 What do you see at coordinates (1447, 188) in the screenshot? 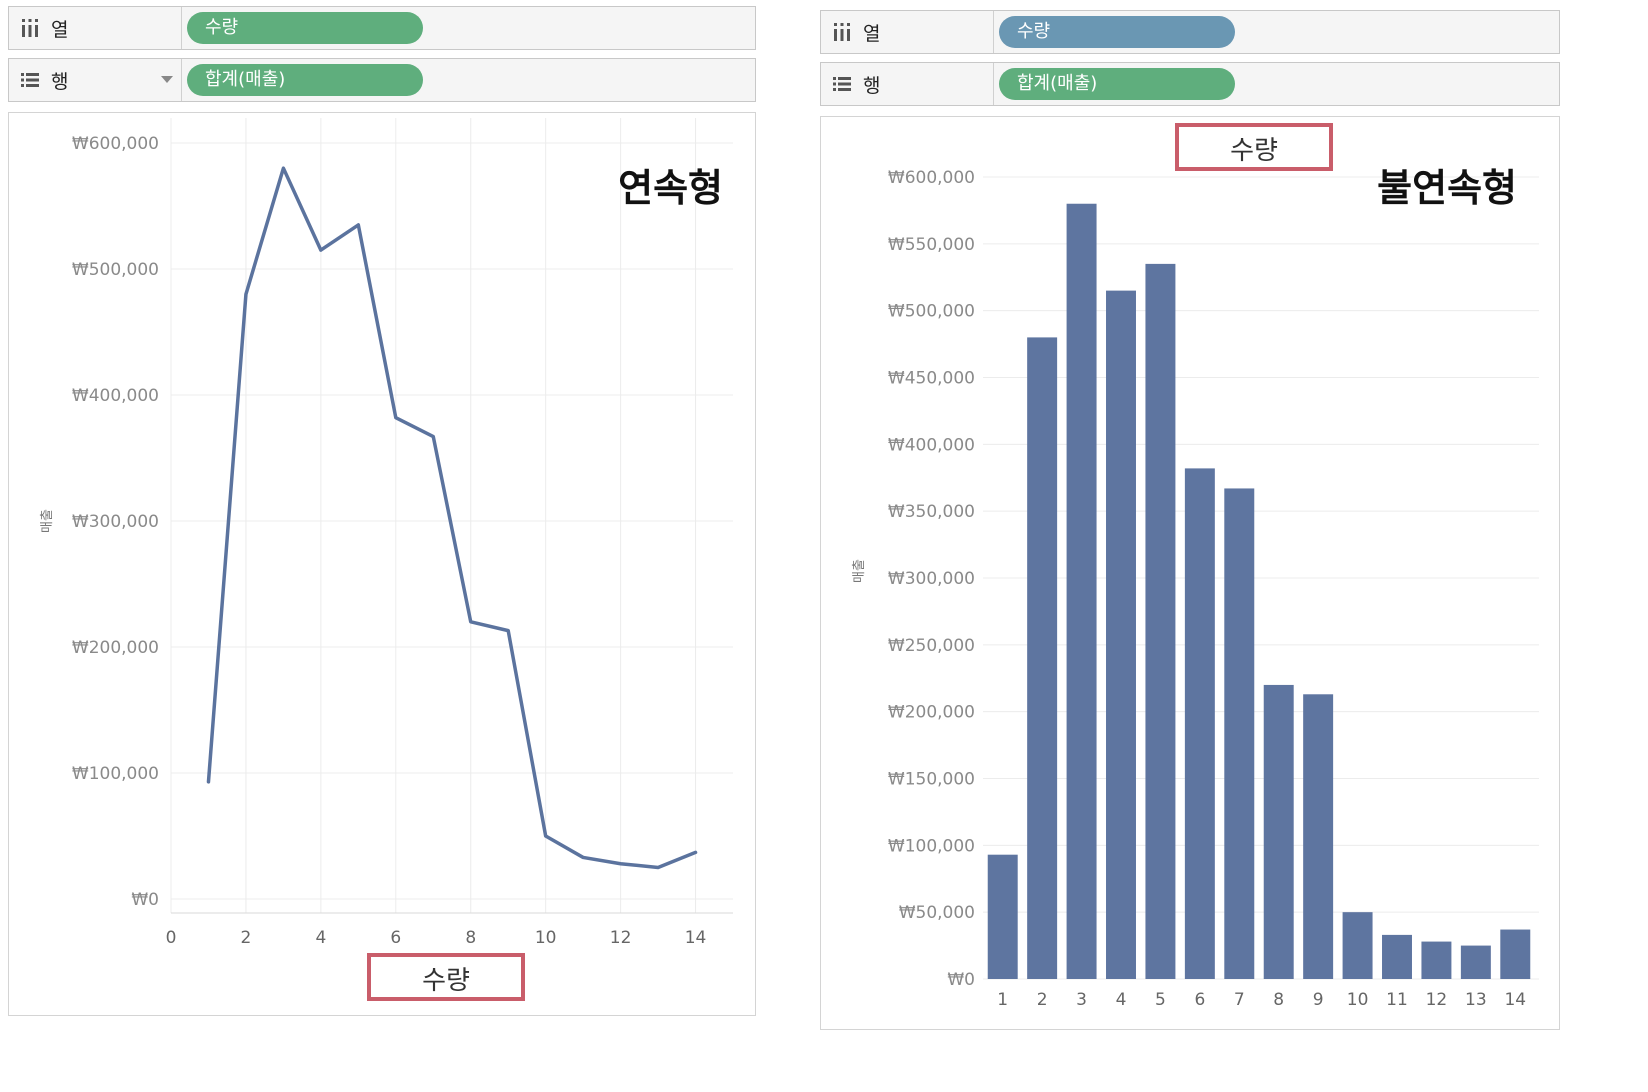
I see `chart-title: 불연속형` at bounding box center [1447, 188].